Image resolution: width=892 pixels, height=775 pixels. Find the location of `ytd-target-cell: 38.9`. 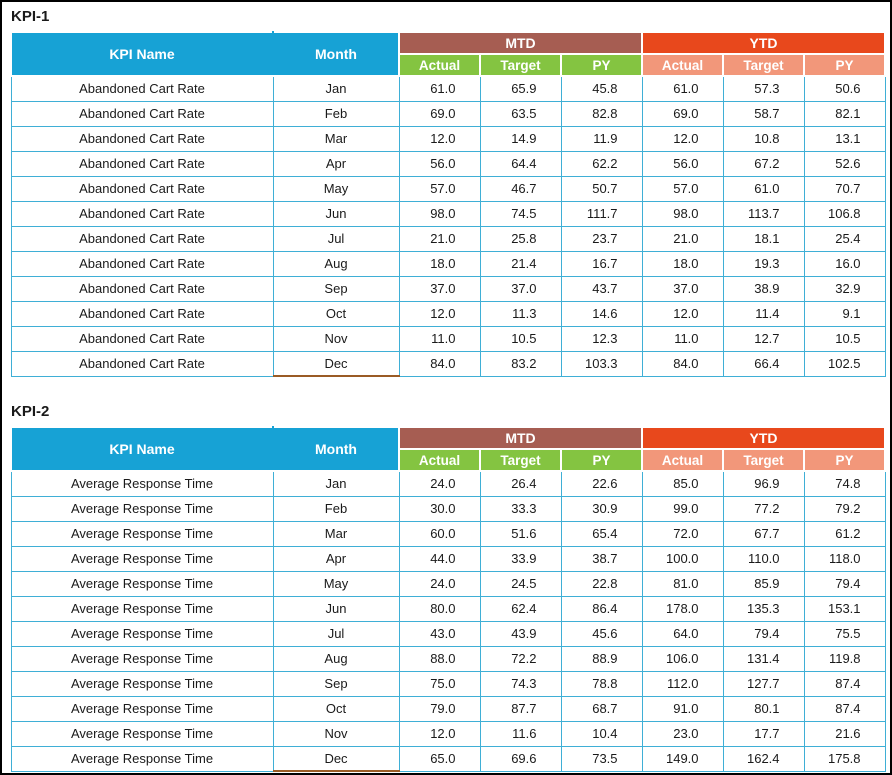

ytd-target-cell: 38.9 is located at coordinates (763, 288).